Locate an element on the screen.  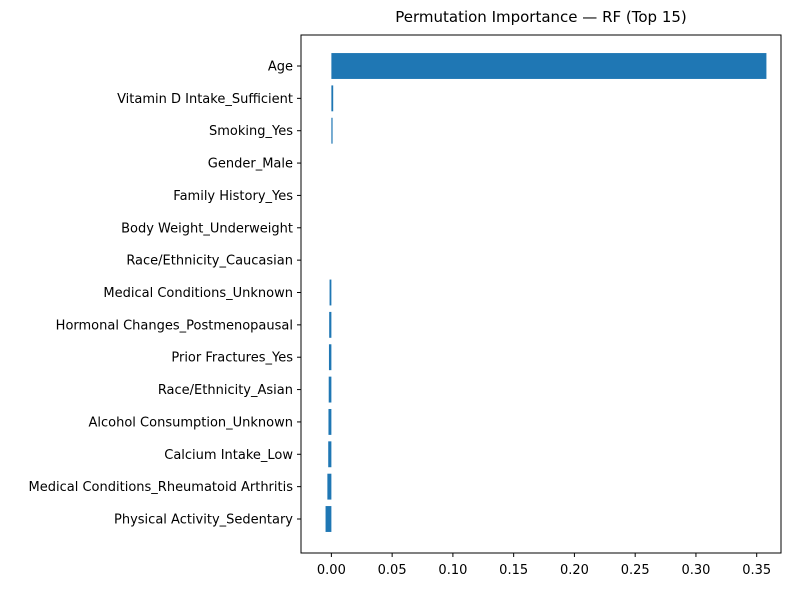
y-tick-label-11: Alcohol Consumption_Unknown is located at coordinates (191, 422).